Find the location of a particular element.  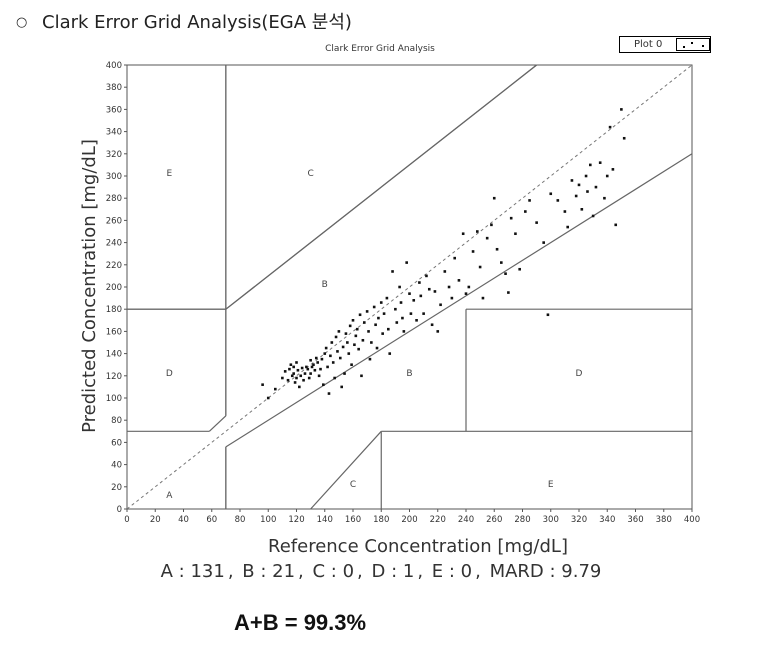

y-tick-label: 80 is located at coordinates (116, 421).